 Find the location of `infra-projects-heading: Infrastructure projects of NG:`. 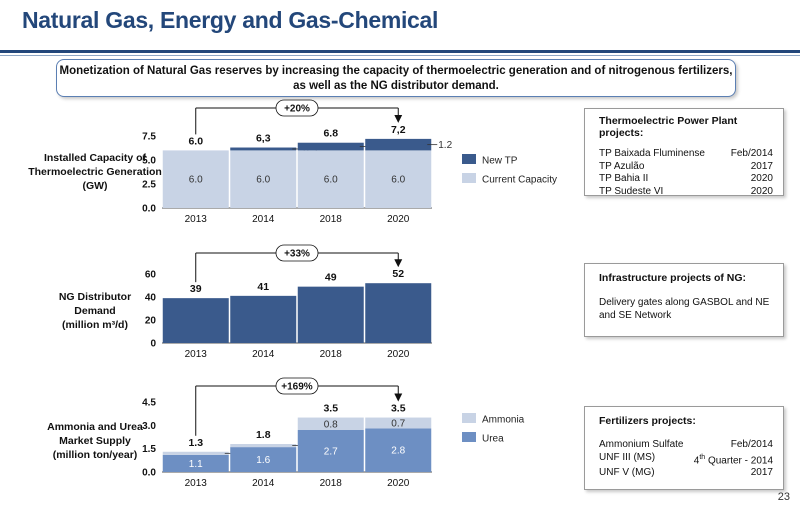

infra-projects-heading: Infrastructure projects of NG: is located at coordinates (673, 278).